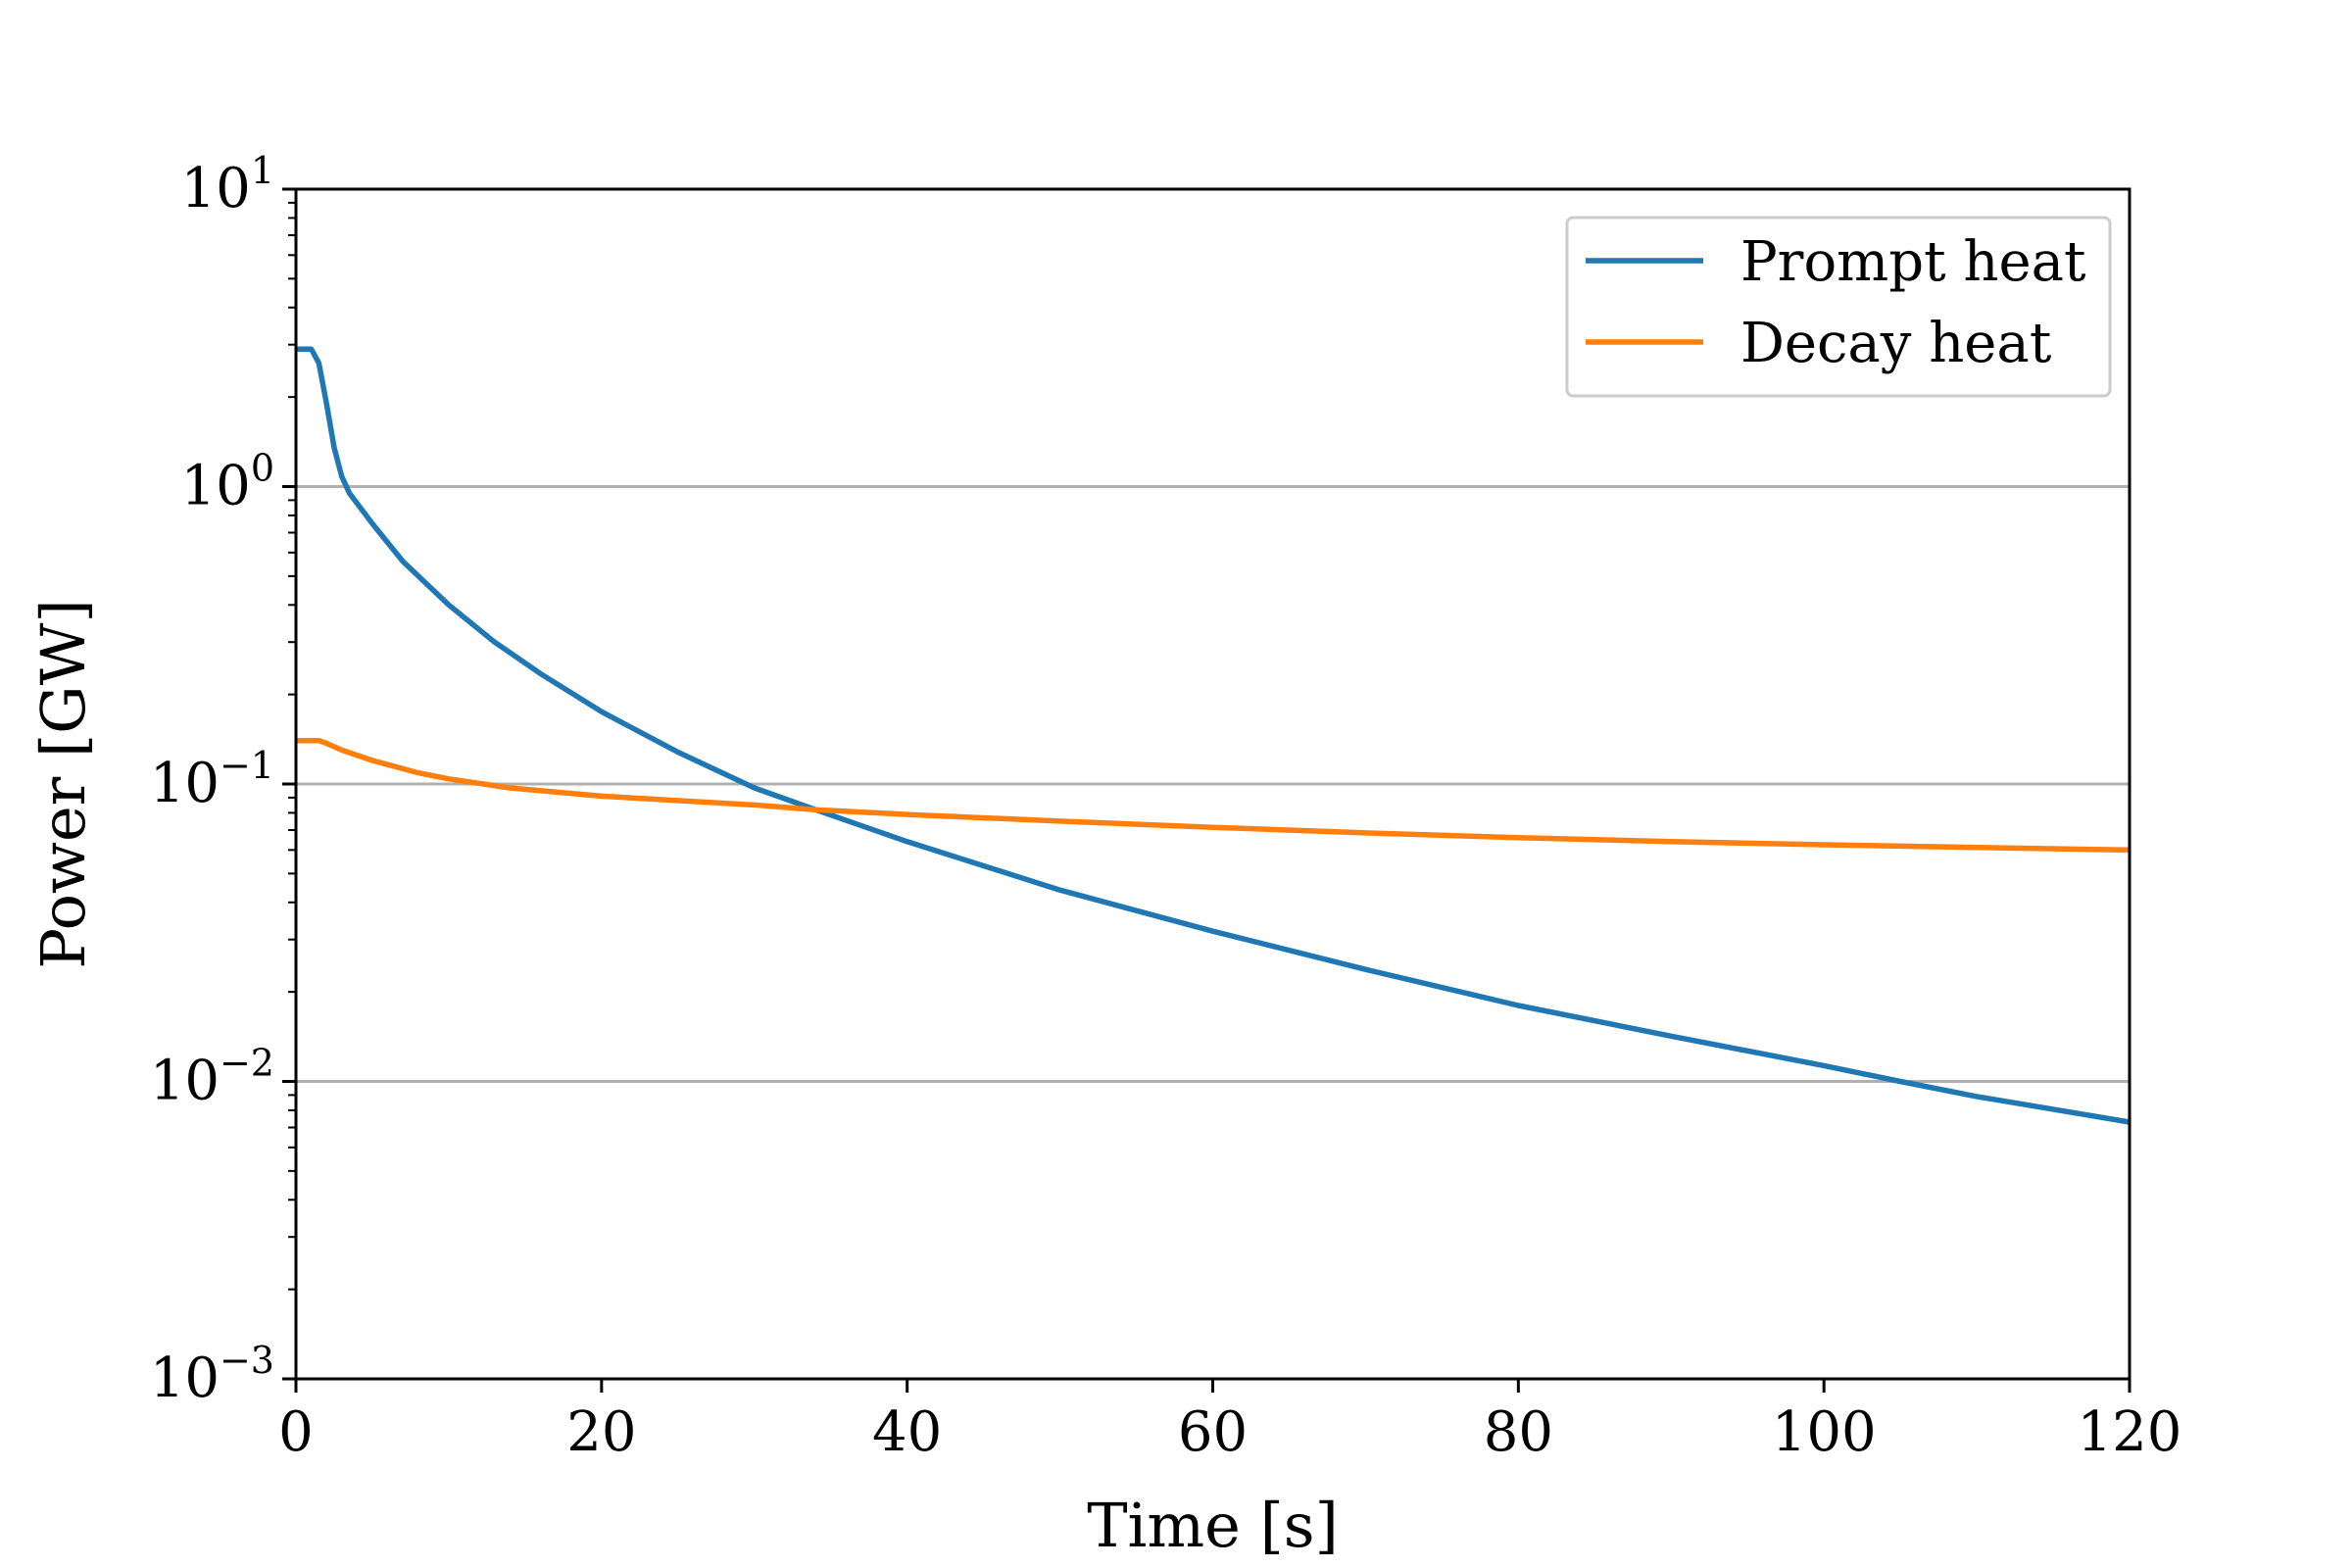 The width and height of the screenshot is (2352, 1568). Describe the element at coordinates (1824, 1432) in the screenshot. I see `x-tick-label: 100` at that location.